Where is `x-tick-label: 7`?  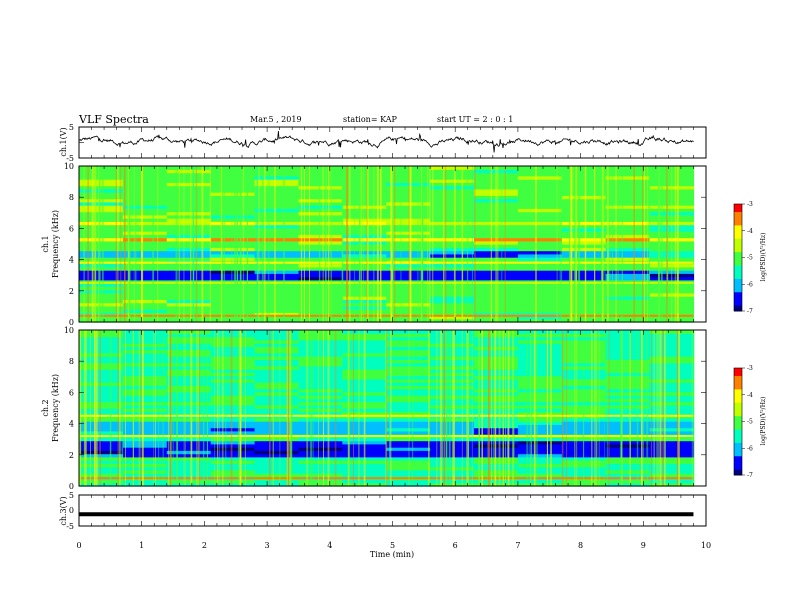
x-tick-label: 7 is located at coordinates (517, 545).